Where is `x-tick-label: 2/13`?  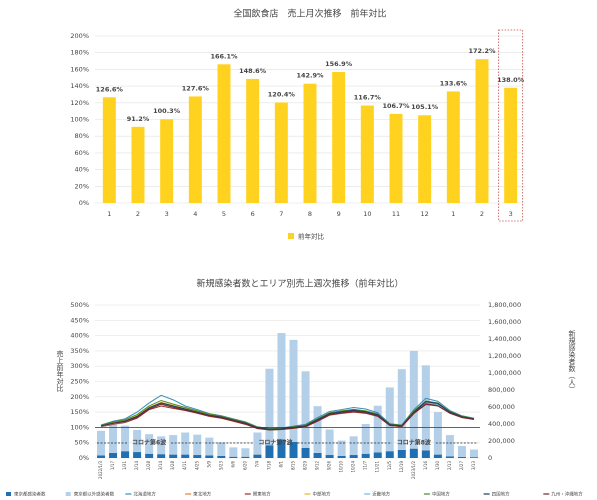 x-tick-label: 2/13 is located at coordinates (449, 465).